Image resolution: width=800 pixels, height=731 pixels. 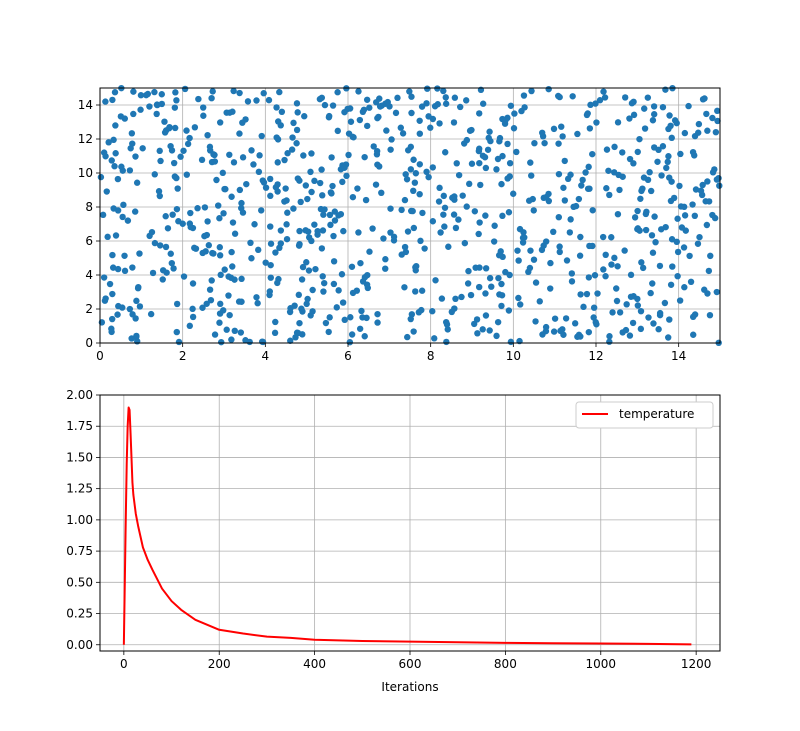 What do you see at coordinates (79, 520) in the screenshot?
I see `line-y-tick-label: 1.00` at bounding box center [79, 520].